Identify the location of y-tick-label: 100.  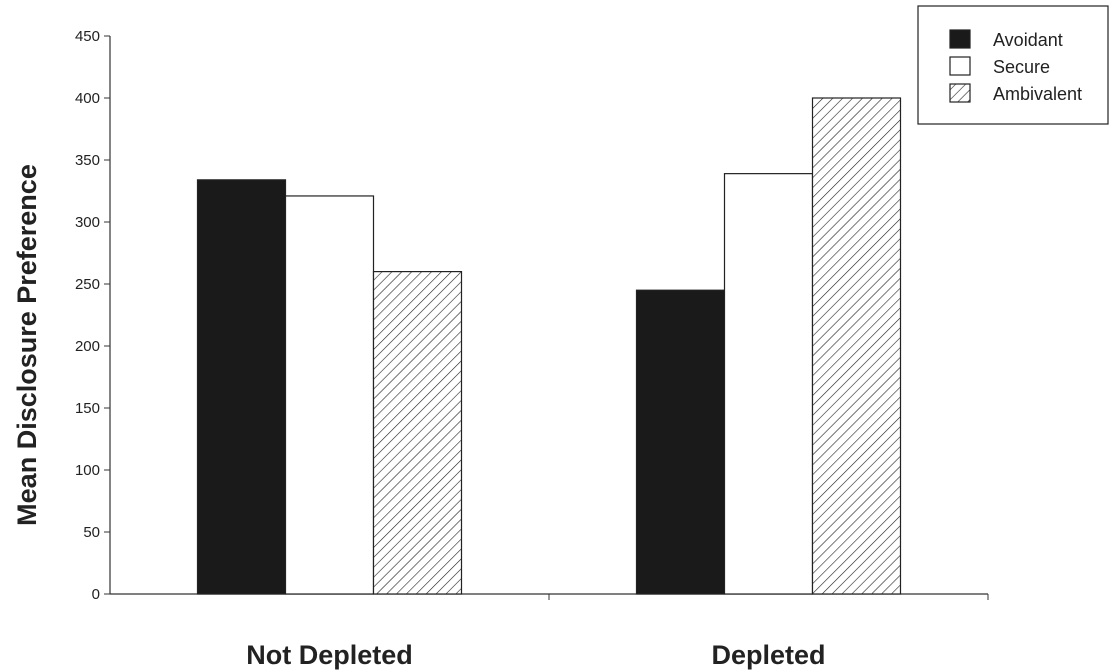
(87, 470).